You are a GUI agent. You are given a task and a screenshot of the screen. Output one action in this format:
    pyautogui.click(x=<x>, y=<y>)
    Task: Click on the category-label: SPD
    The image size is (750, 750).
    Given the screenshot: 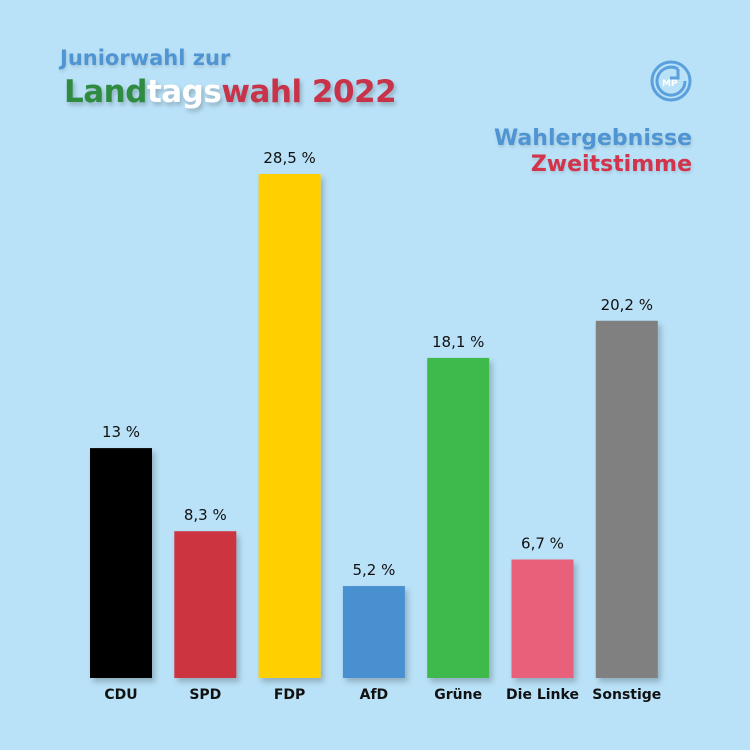 What is the action you would take?
    pyautogui.click(x=205, y=695)
    